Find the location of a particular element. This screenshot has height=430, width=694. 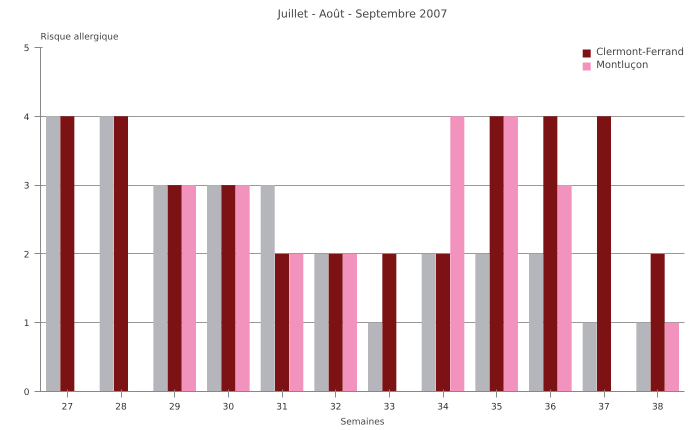

x-tick-label: 31 is located at coordinates (282, 407).